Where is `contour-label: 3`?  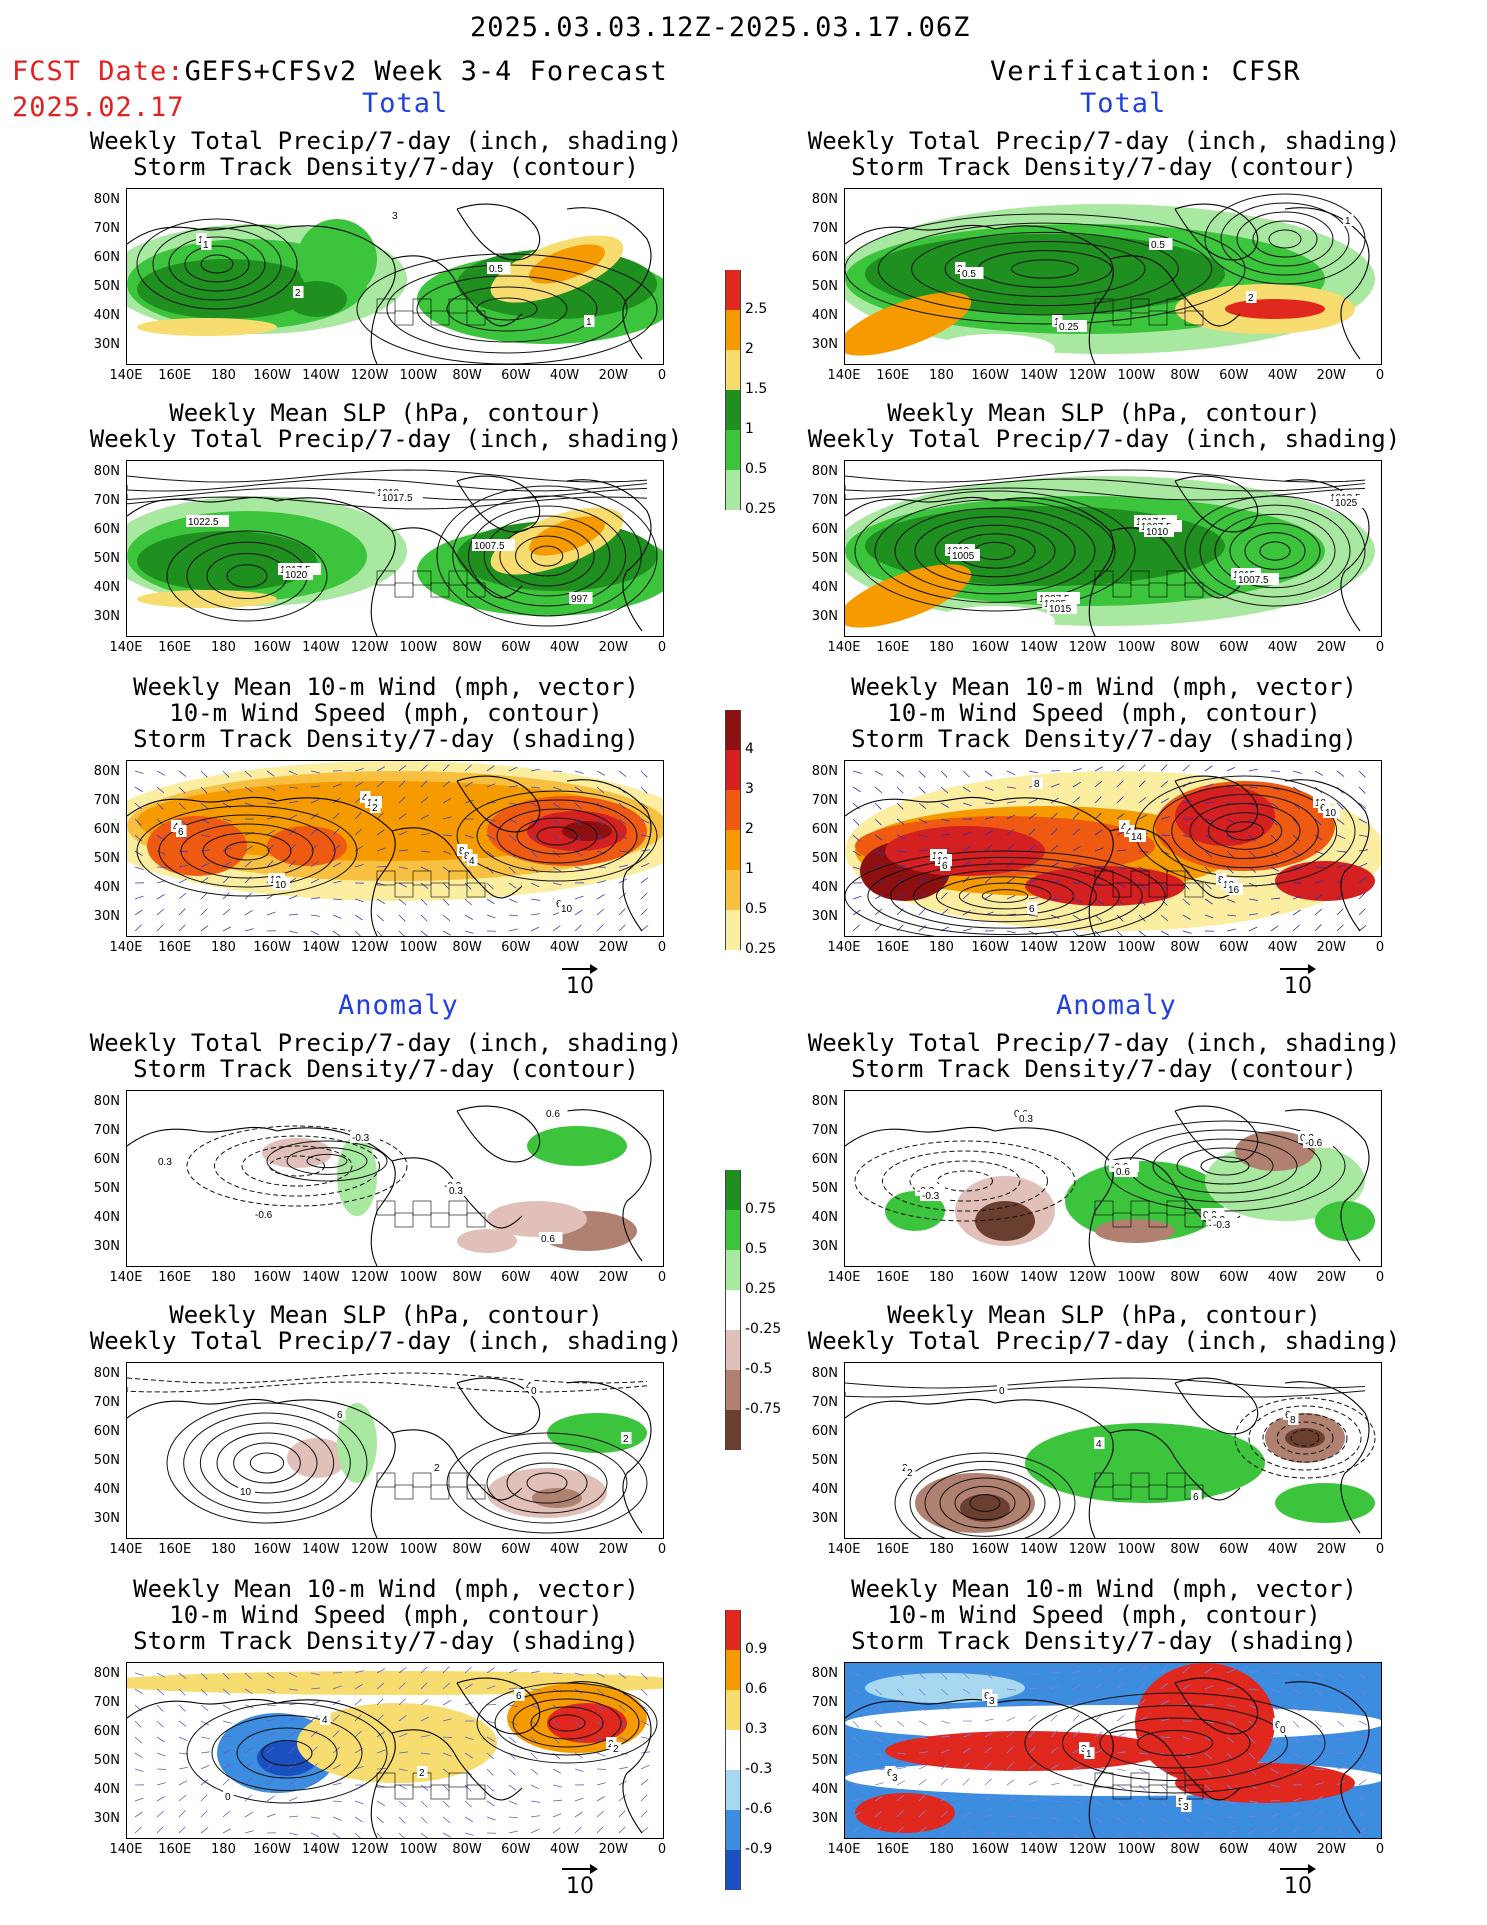 contour-label: 3 is located at coordinates (395, 216).